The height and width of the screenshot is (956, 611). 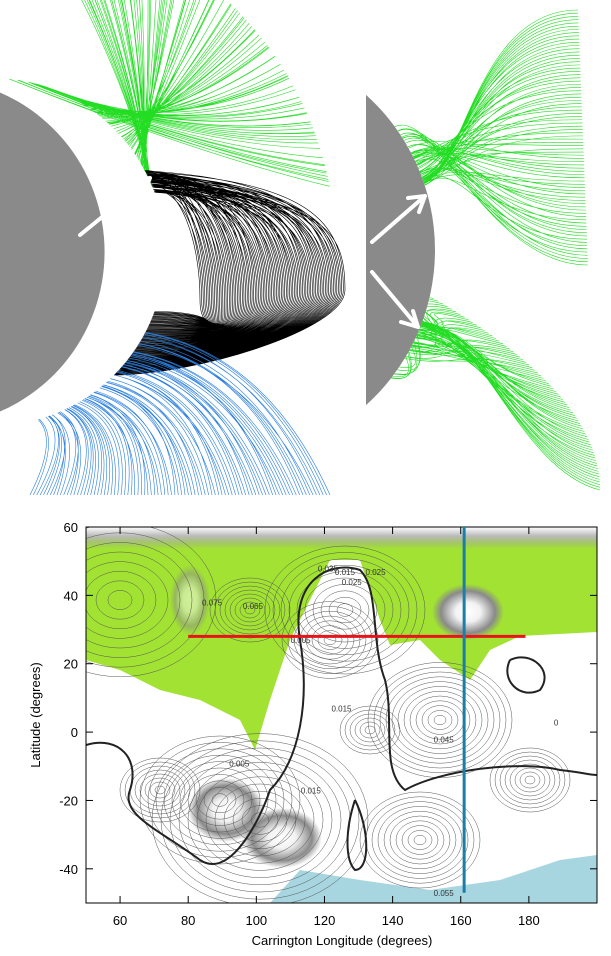 What do you see at coordinates (444, 893) in the screenshot?
I see `contour-label: 0.055` at bounding box center [444, 893].